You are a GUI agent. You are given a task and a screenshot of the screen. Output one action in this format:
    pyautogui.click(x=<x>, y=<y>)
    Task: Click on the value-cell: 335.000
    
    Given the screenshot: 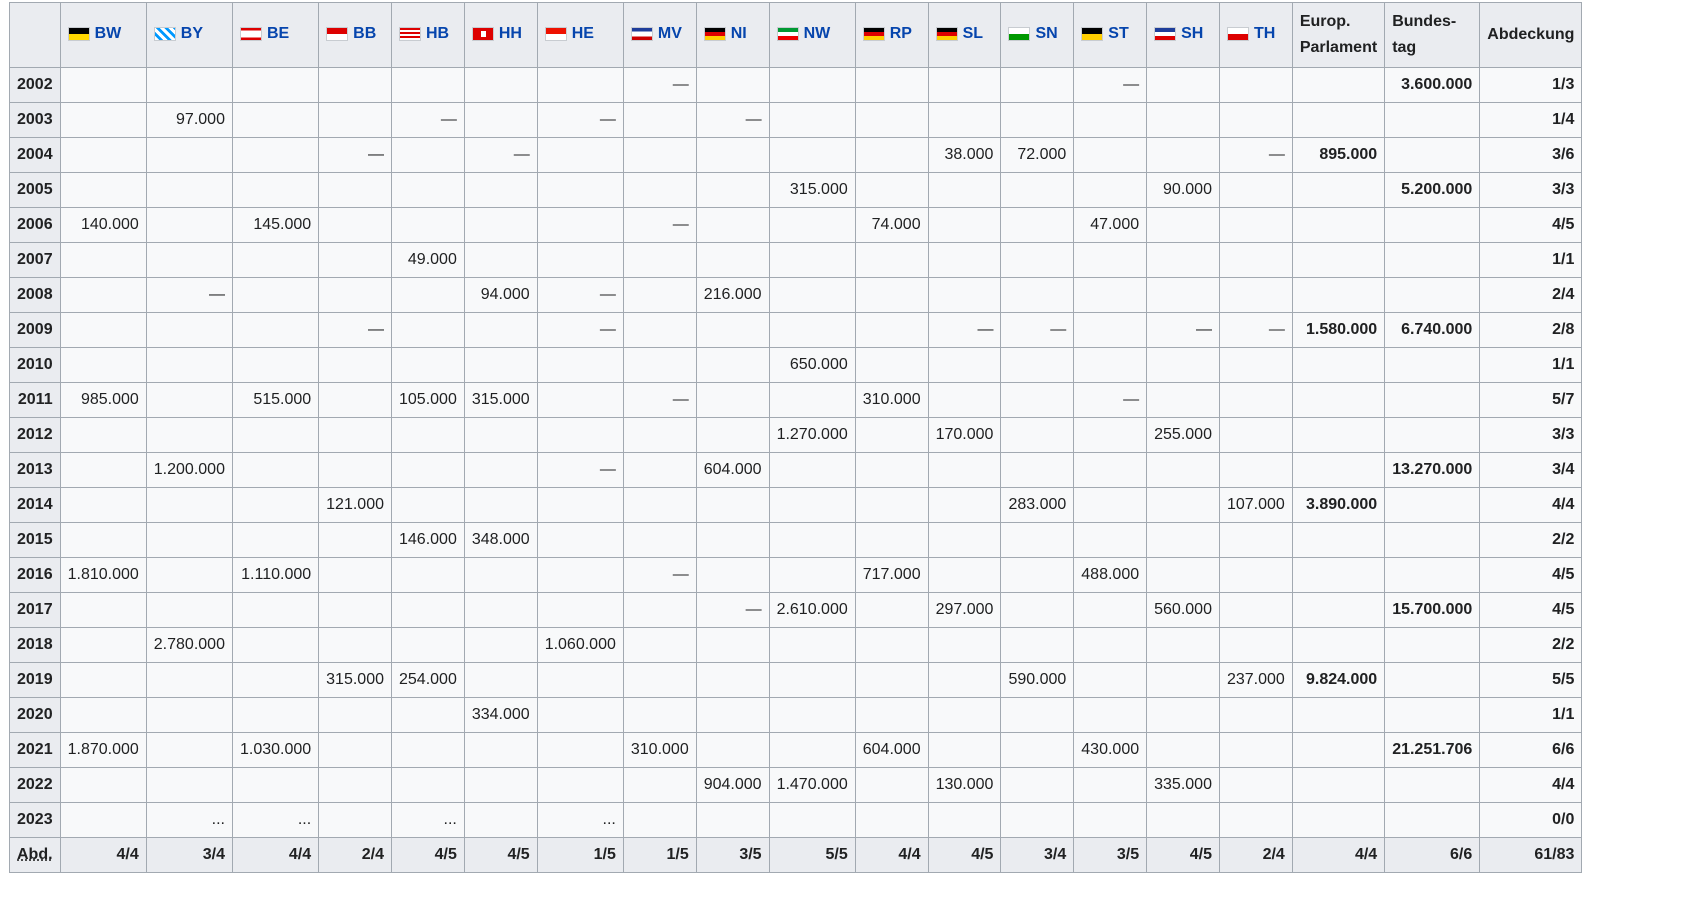 What is the action you would take?
    pyautogui.click(x=1183, y=785)
    